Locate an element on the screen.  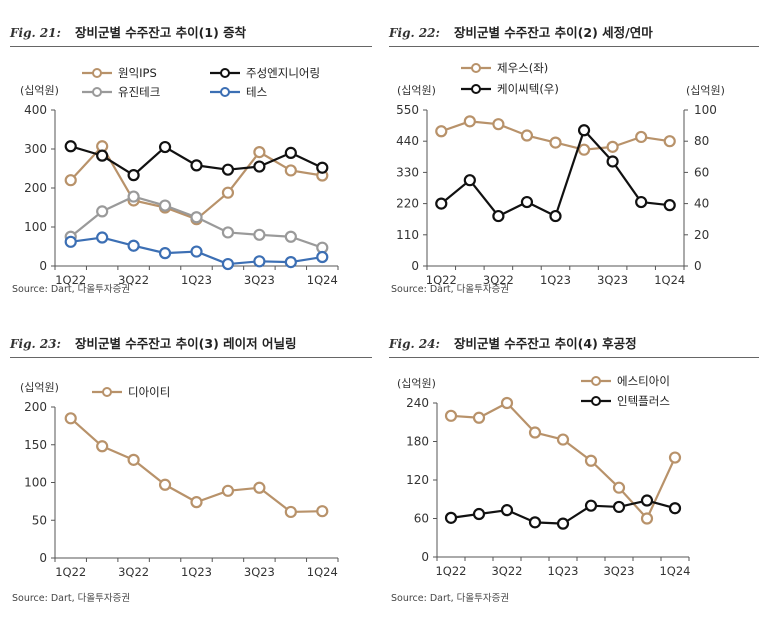
y-axis-right-unit-label: (십억원) is located at coordinates (705, 90).